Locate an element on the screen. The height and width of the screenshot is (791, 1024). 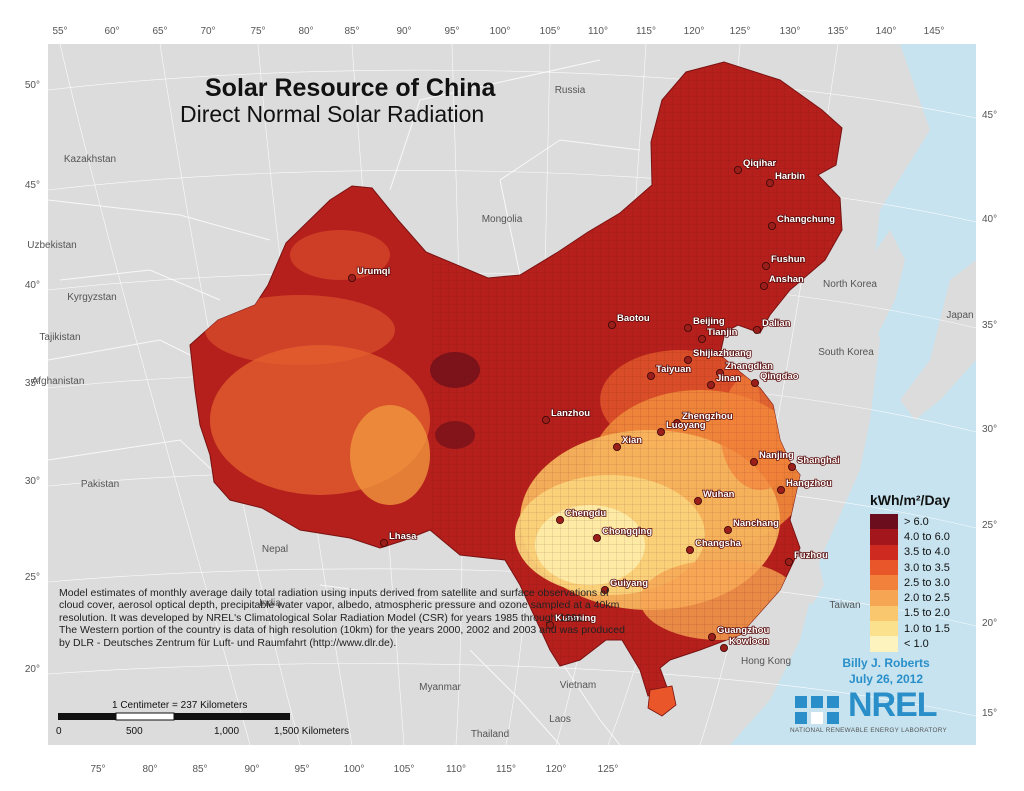
city-luoyang: Luoyang is located at coordinates (682, 427).